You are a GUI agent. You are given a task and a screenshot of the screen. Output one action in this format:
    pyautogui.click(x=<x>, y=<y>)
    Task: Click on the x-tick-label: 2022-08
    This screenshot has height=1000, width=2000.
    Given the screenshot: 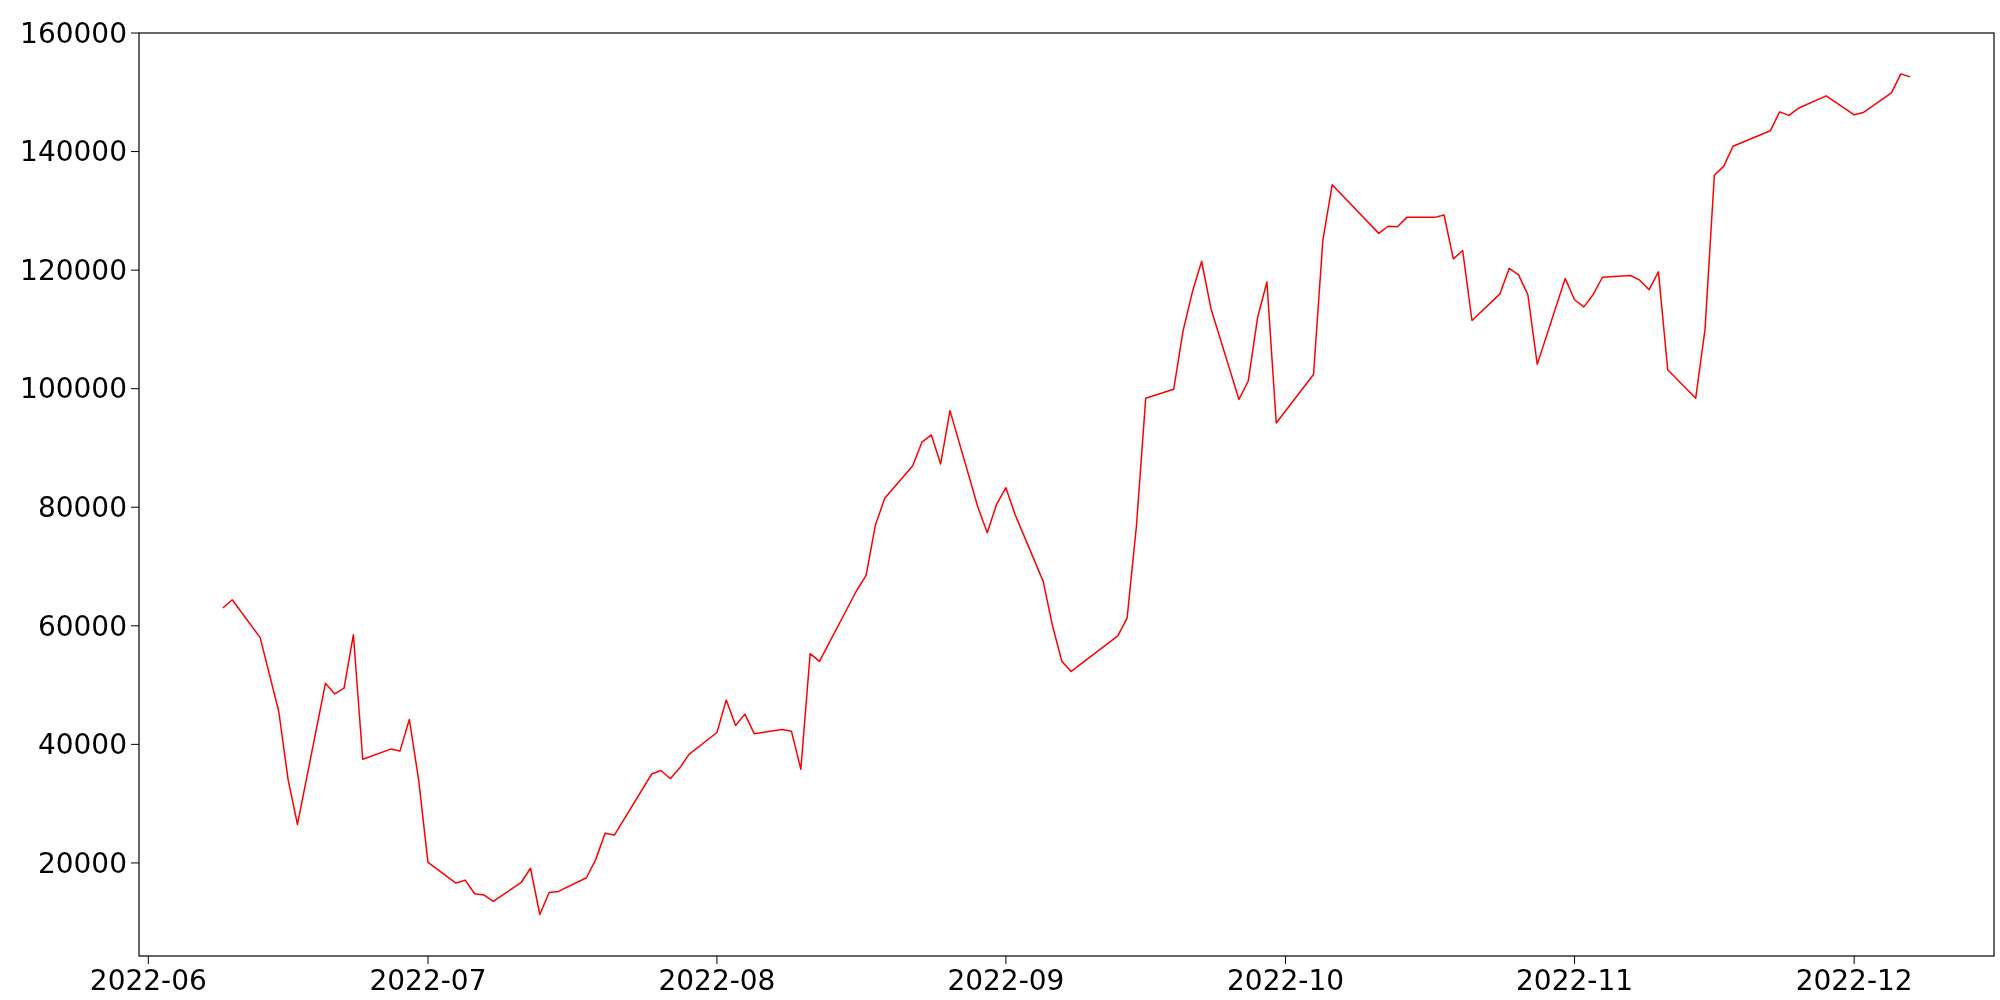 What is the action you would take?
    pyautogui.click(x=717, y=980)
    